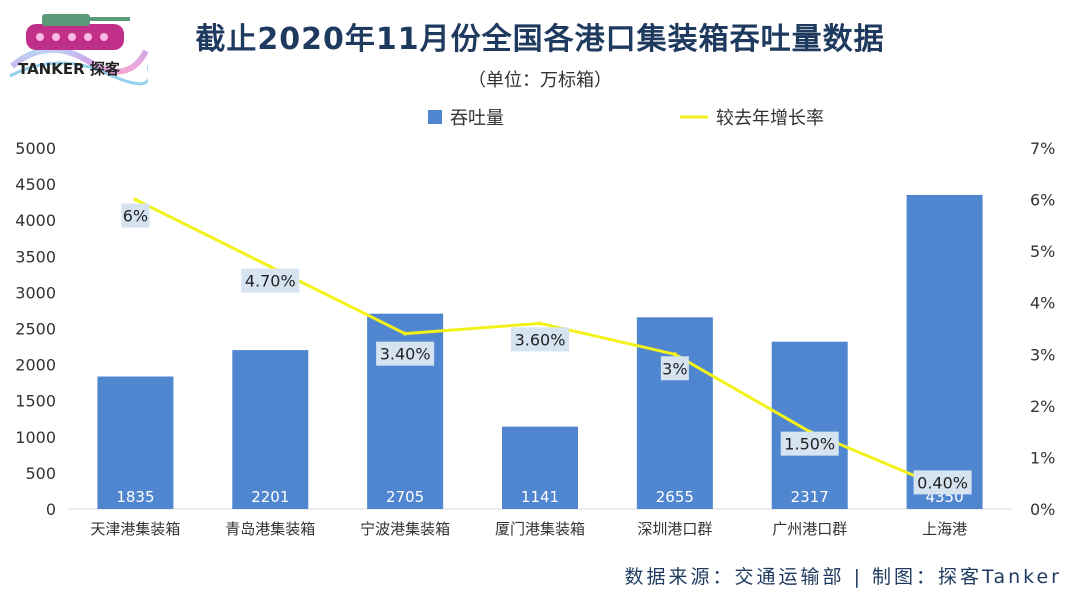 The height and width of the screenshot is (599, 1080). What do you see at coordinates (1042, 509) in the screenshot?
I see `y-right-tick-label: 0%` at bounding box center [1042, 509].